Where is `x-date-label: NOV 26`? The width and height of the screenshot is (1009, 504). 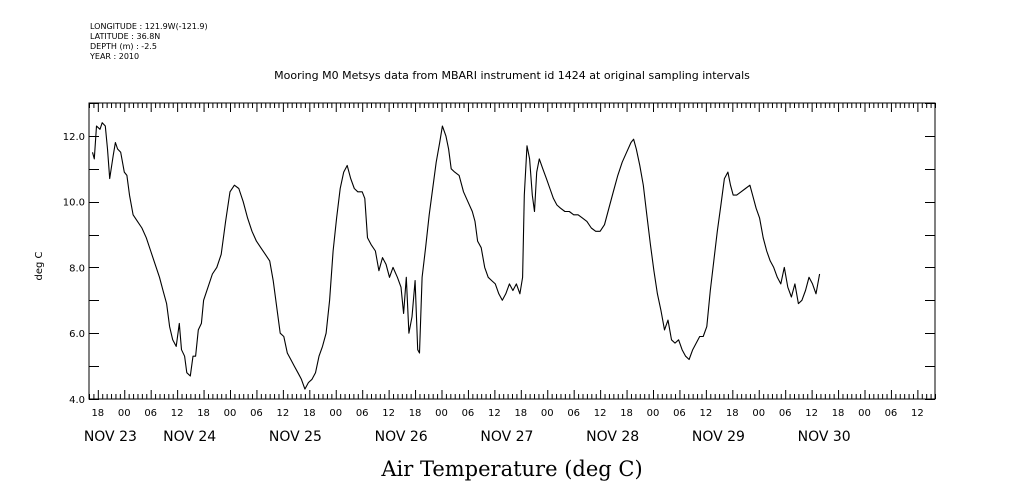
x-date-label: NOV 26 is located at coordinates (401, 437).